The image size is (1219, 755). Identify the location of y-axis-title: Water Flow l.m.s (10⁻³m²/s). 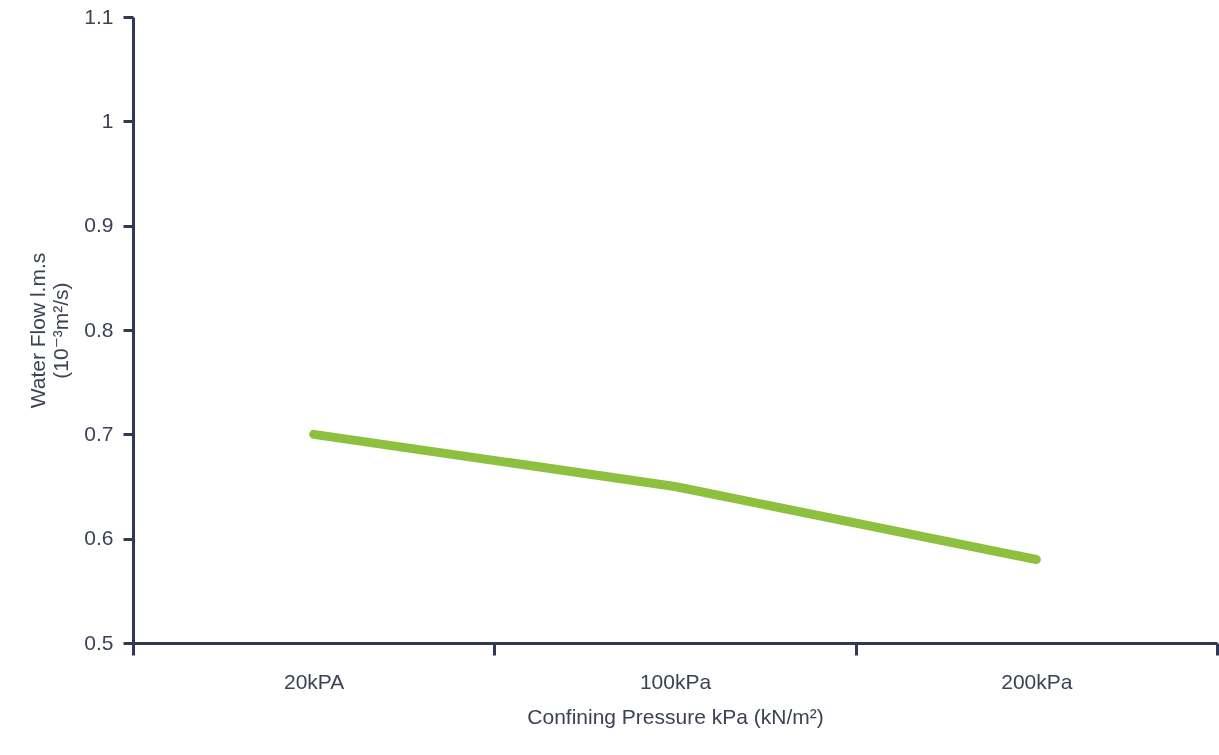
(49, 330).